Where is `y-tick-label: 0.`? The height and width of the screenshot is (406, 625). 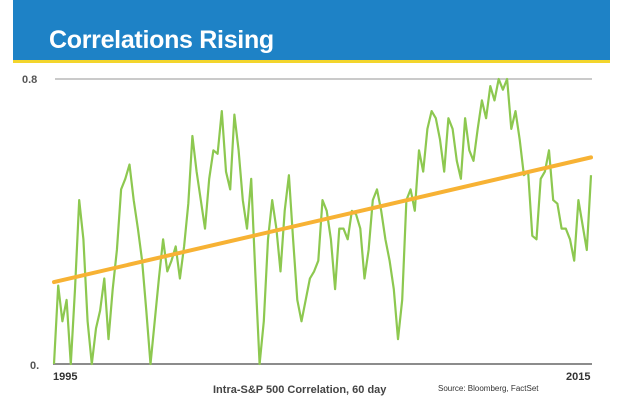 y-tick-label: 0. is located at coordinates (34, 366).